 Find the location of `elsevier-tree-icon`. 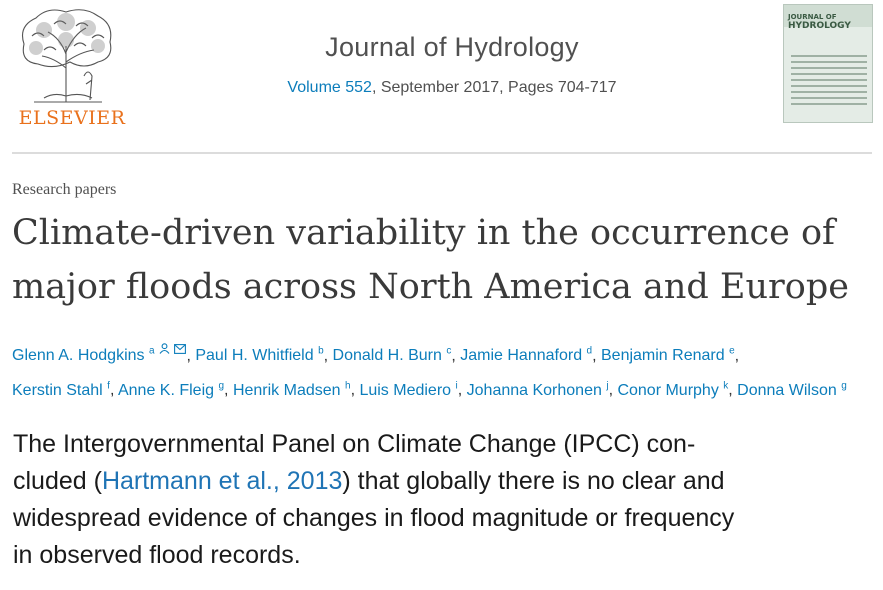

elsevier-tree-icon is located at coordinates (66, 56).